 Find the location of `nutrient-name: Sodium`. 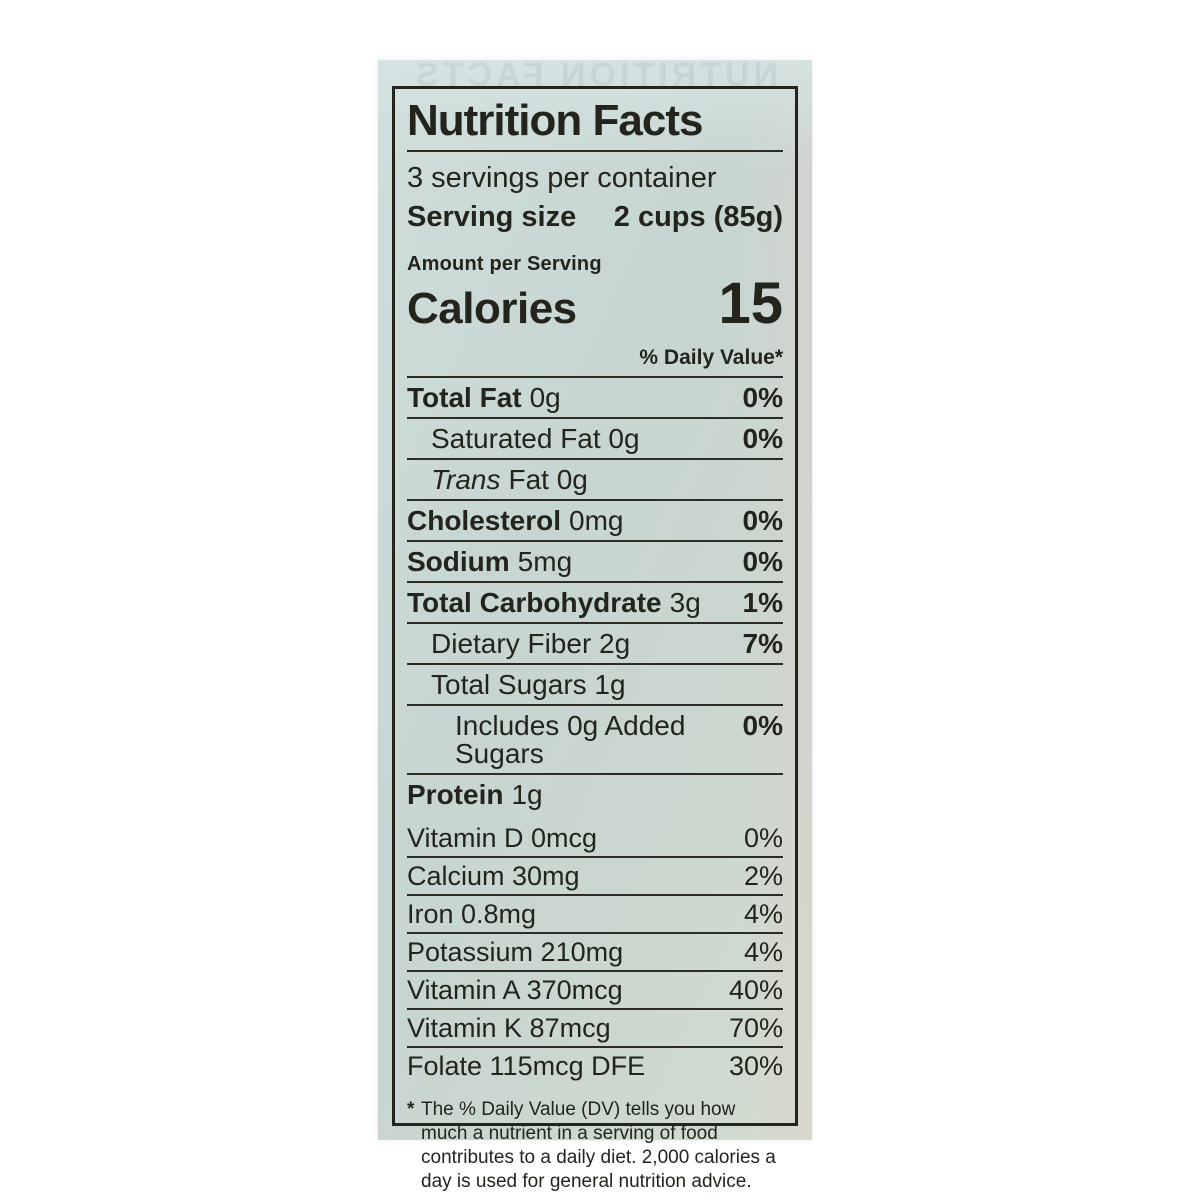

nutrient-name: Sodium is located at coordinates (458, 562).